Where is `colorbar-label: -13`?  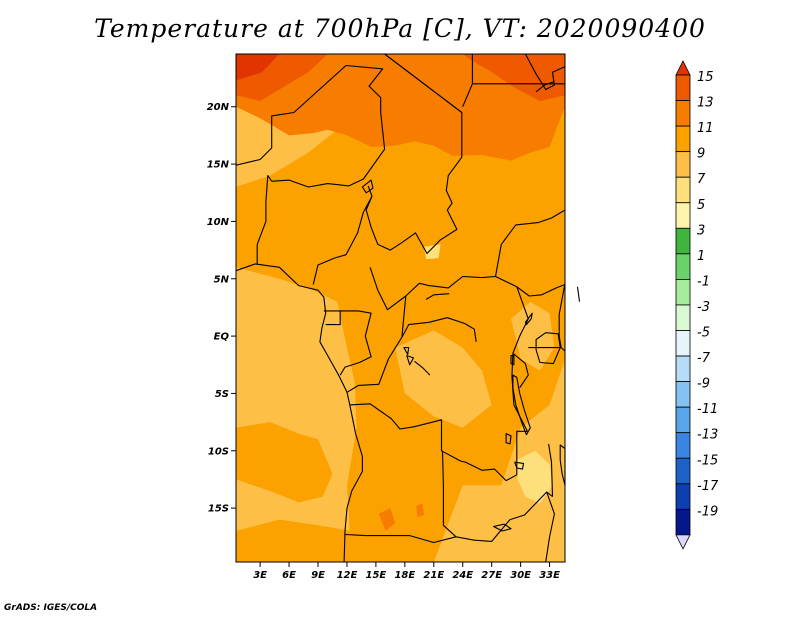
colorbar-label: -13 is located at coordinates (707, 435).